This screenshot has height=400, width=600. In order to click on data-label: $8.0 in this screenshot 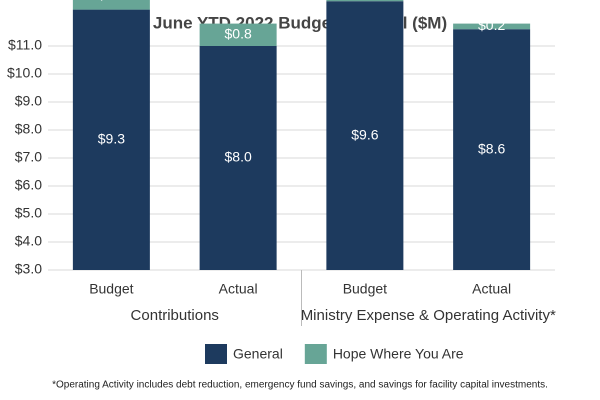, I will do `click(238, 157)`.